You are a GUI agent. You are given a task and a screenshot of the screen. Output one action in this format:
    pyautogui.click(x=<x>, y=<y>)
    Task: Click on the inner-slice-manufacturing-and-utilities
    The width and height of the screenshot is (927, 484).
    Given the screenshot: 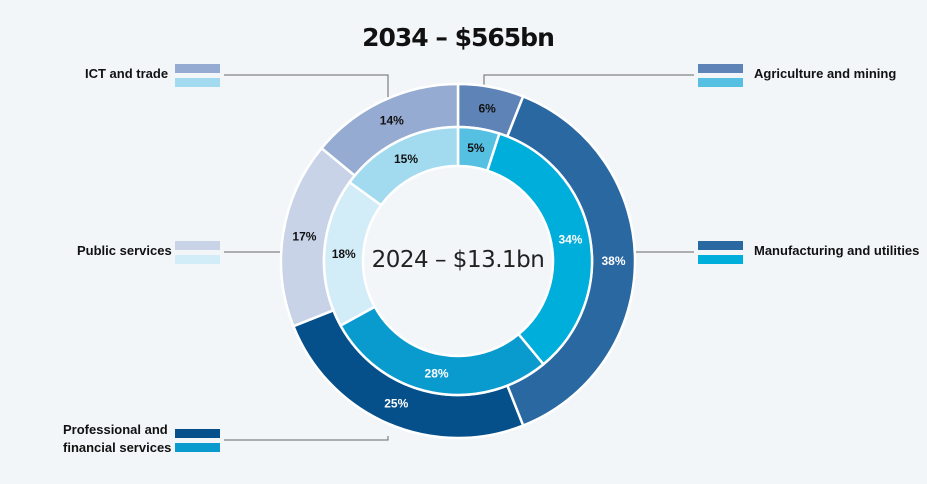 What is the action you would take?
    pyautogui.click(x=539, y=249)
    